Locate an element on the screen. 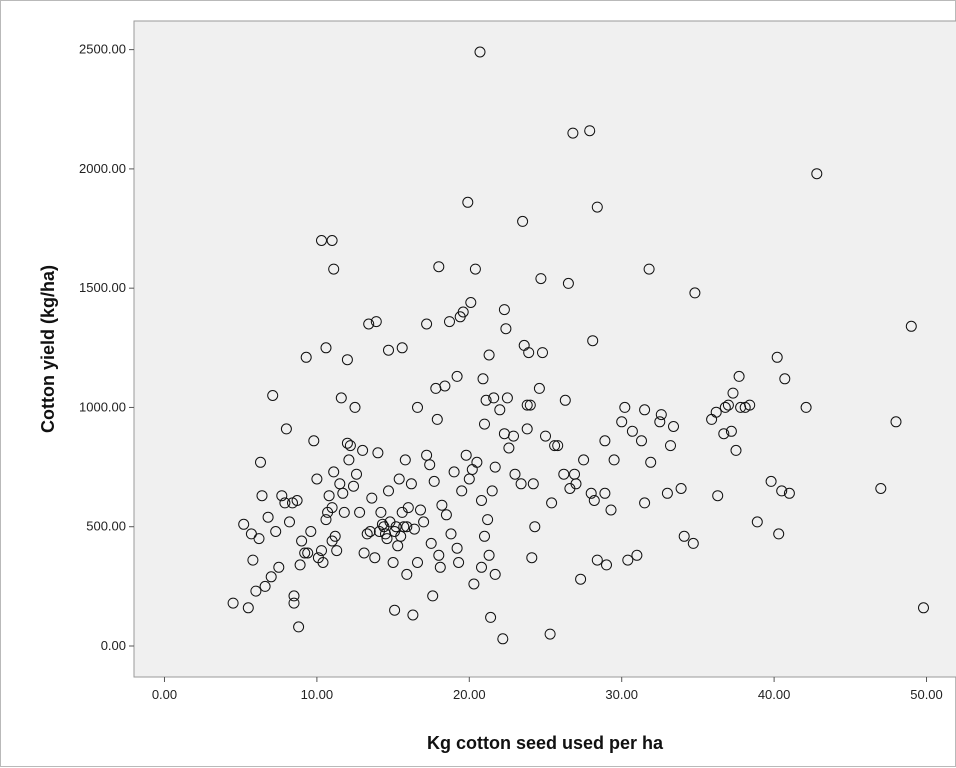  x-tick-label: 20.00 is located at coordinates (469, 694).